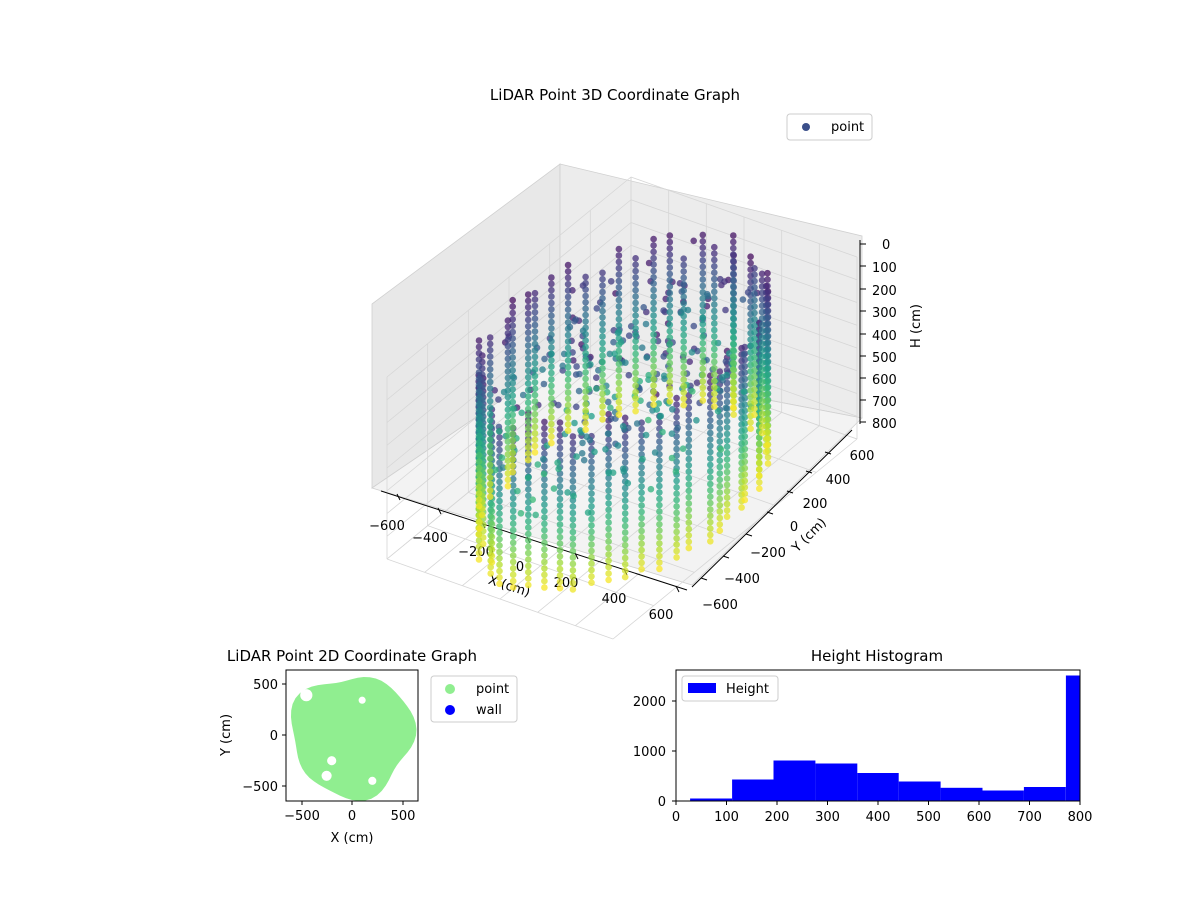 This screenshot has width=1200, height=900. I want to click on point-cloud-2d, so click(354, 739).